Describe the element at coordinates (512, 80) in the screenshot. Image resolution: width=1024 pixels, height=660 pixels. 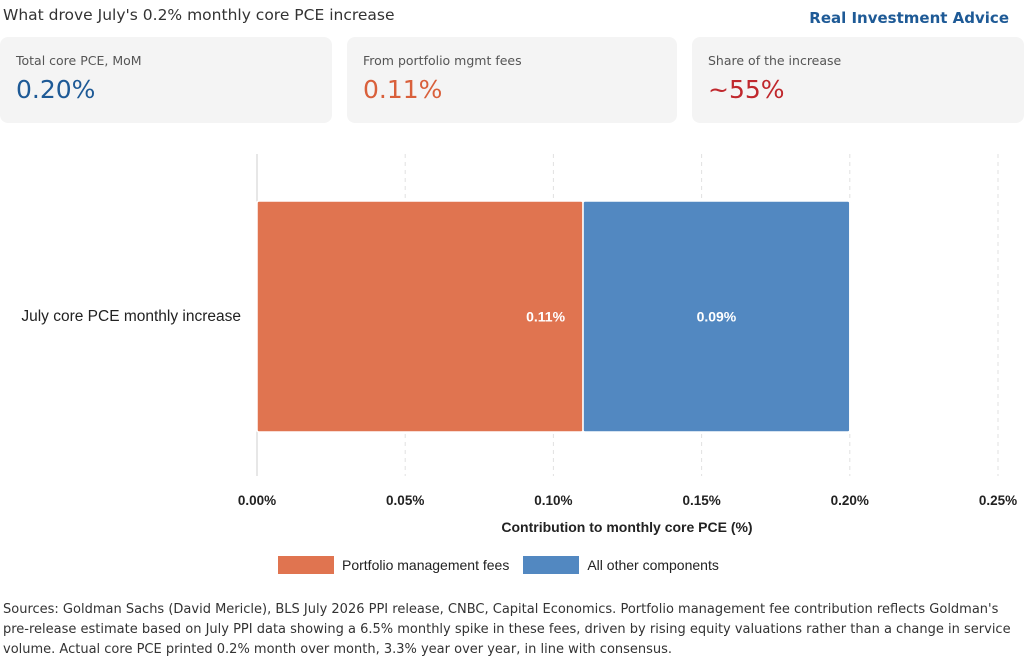
I see `stat-card-portfolio-fees: From portfolio mgmt fees 0.11%` at that location.